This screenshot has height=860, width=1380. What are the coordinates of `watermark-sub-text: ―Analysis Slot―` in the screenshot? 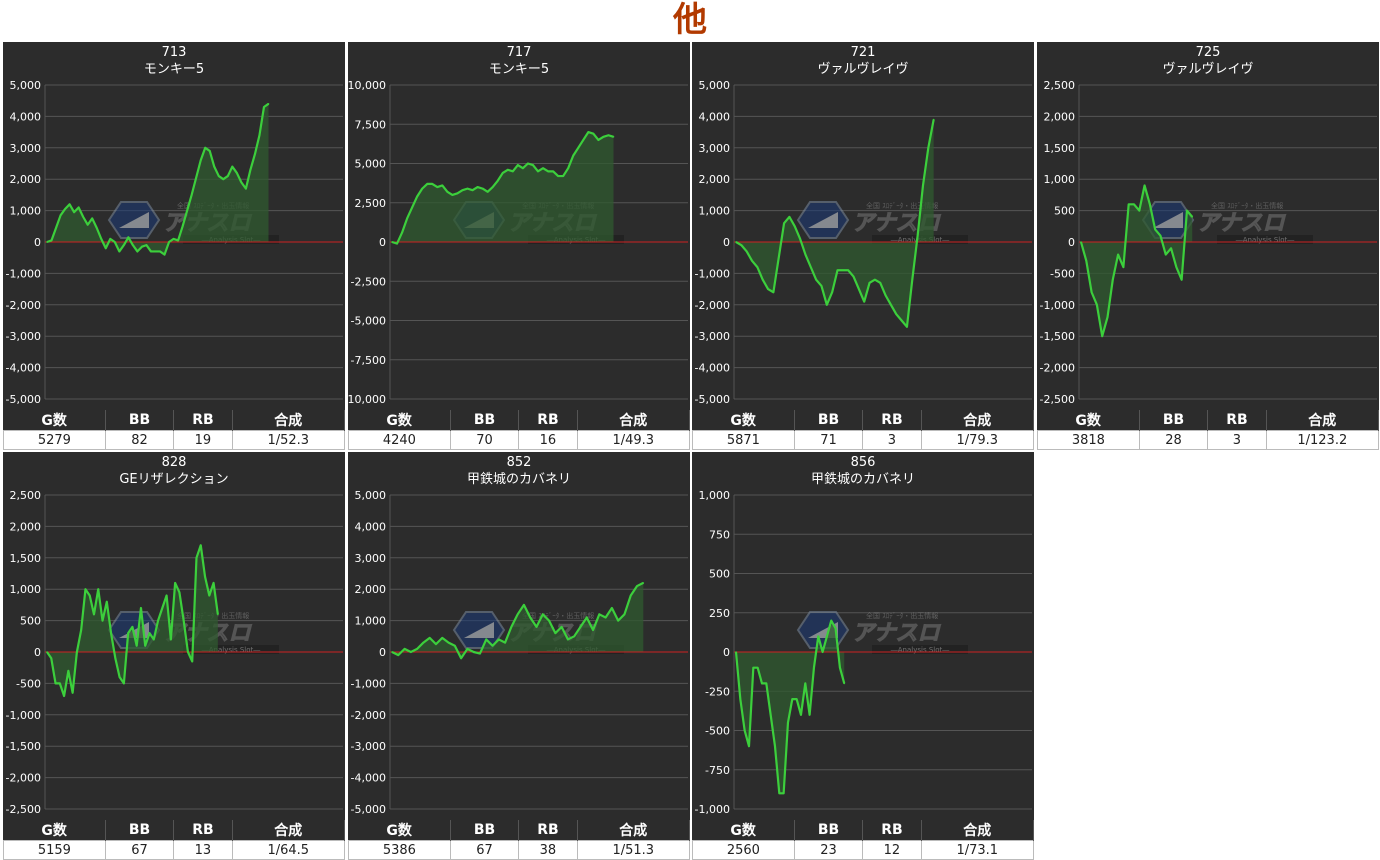 It's located at (920, 650).